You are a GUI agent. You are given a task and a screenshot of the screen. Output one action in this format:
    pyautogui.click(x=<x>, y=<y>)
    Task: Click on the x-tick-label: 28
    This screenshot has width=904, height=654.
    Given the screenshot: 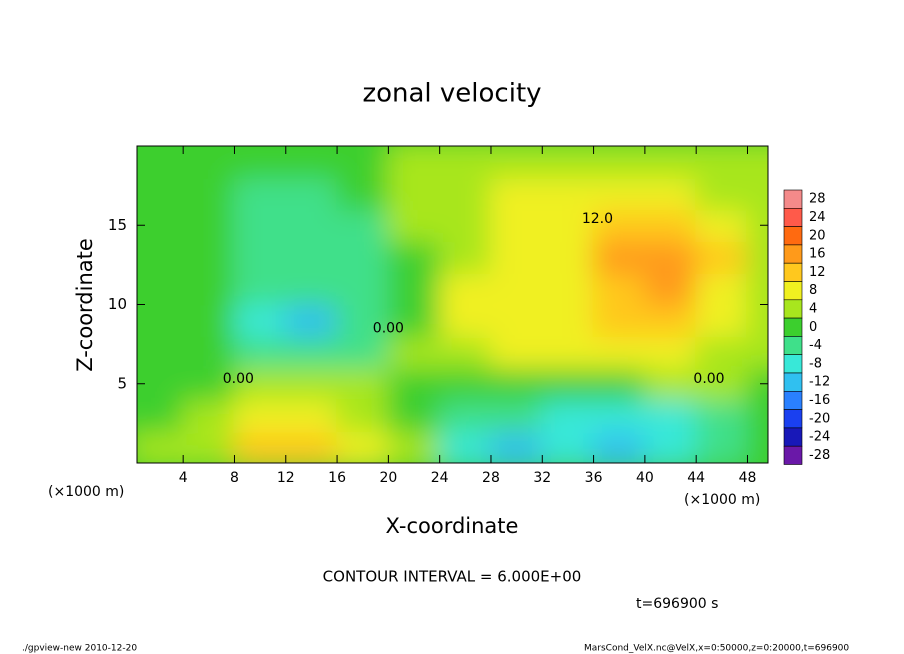 What is the action you would take?
    pyautogui.click(x=491, y=478)
    